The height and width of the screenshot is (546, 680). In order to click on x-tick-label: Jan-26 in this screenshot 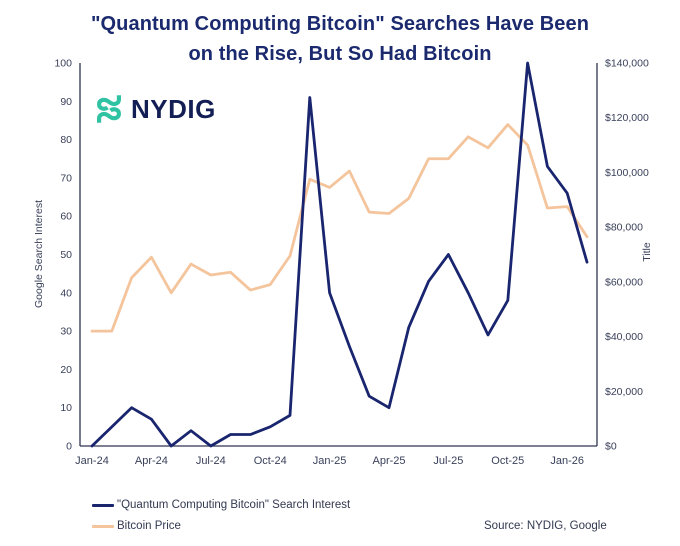, I will do `click(567, 461)`.